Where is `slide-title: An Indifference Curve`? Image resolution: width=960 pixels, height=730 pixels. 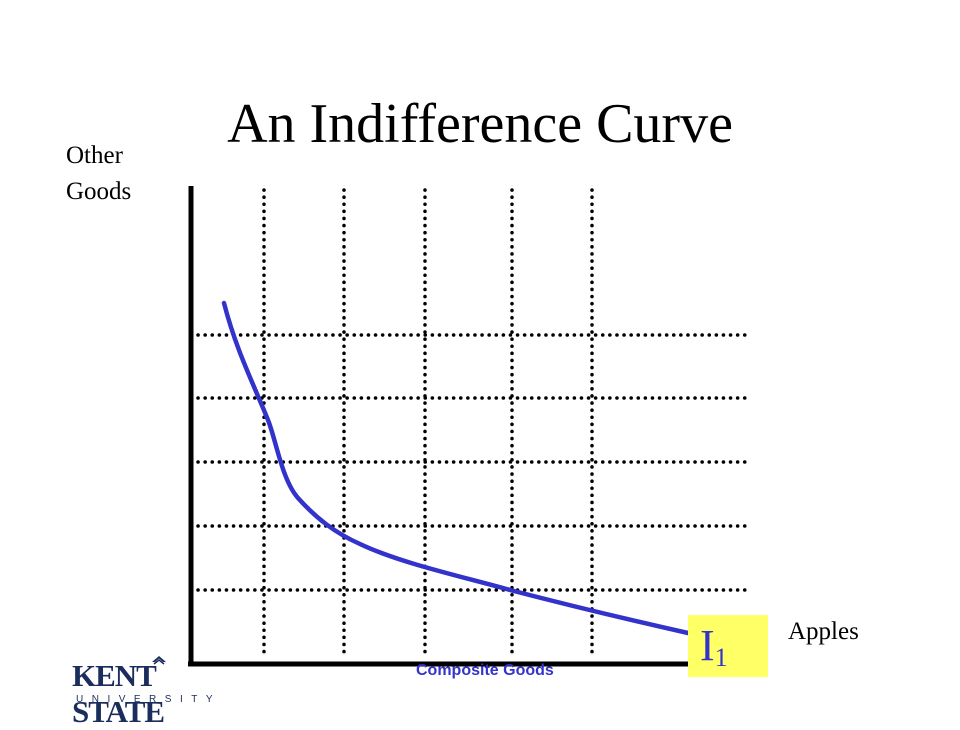 slide-title: An Indifference Curve is located at coordinates (480, 124).